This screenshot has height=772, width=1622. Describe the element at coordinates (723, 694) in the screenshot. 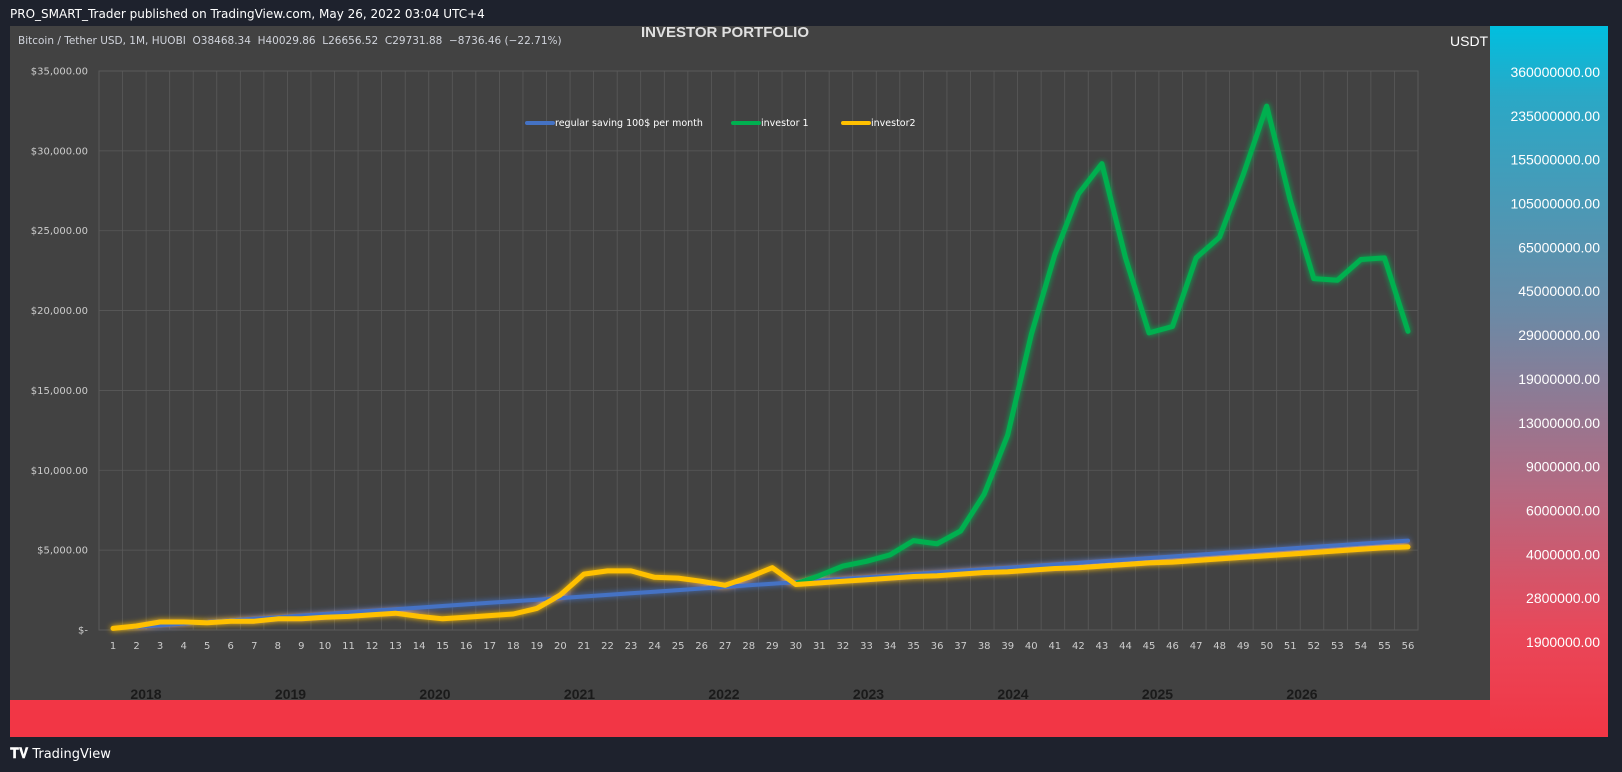

I see `year-label: 2022` at that location.